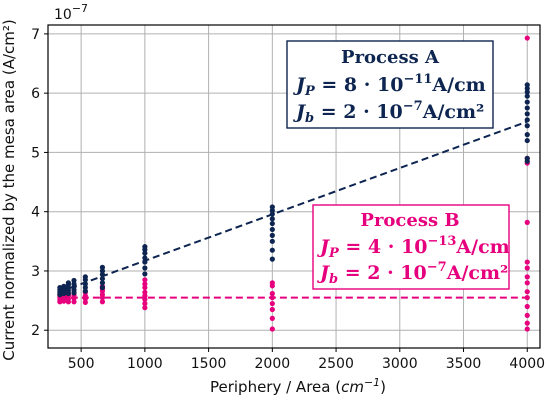 The image size is (550, 401). What do you see at coordinates (298, 386) in the screenshot?
I see `x-axis-label: Periphery / Area (cm−1)` at bounding box center [298, 386].